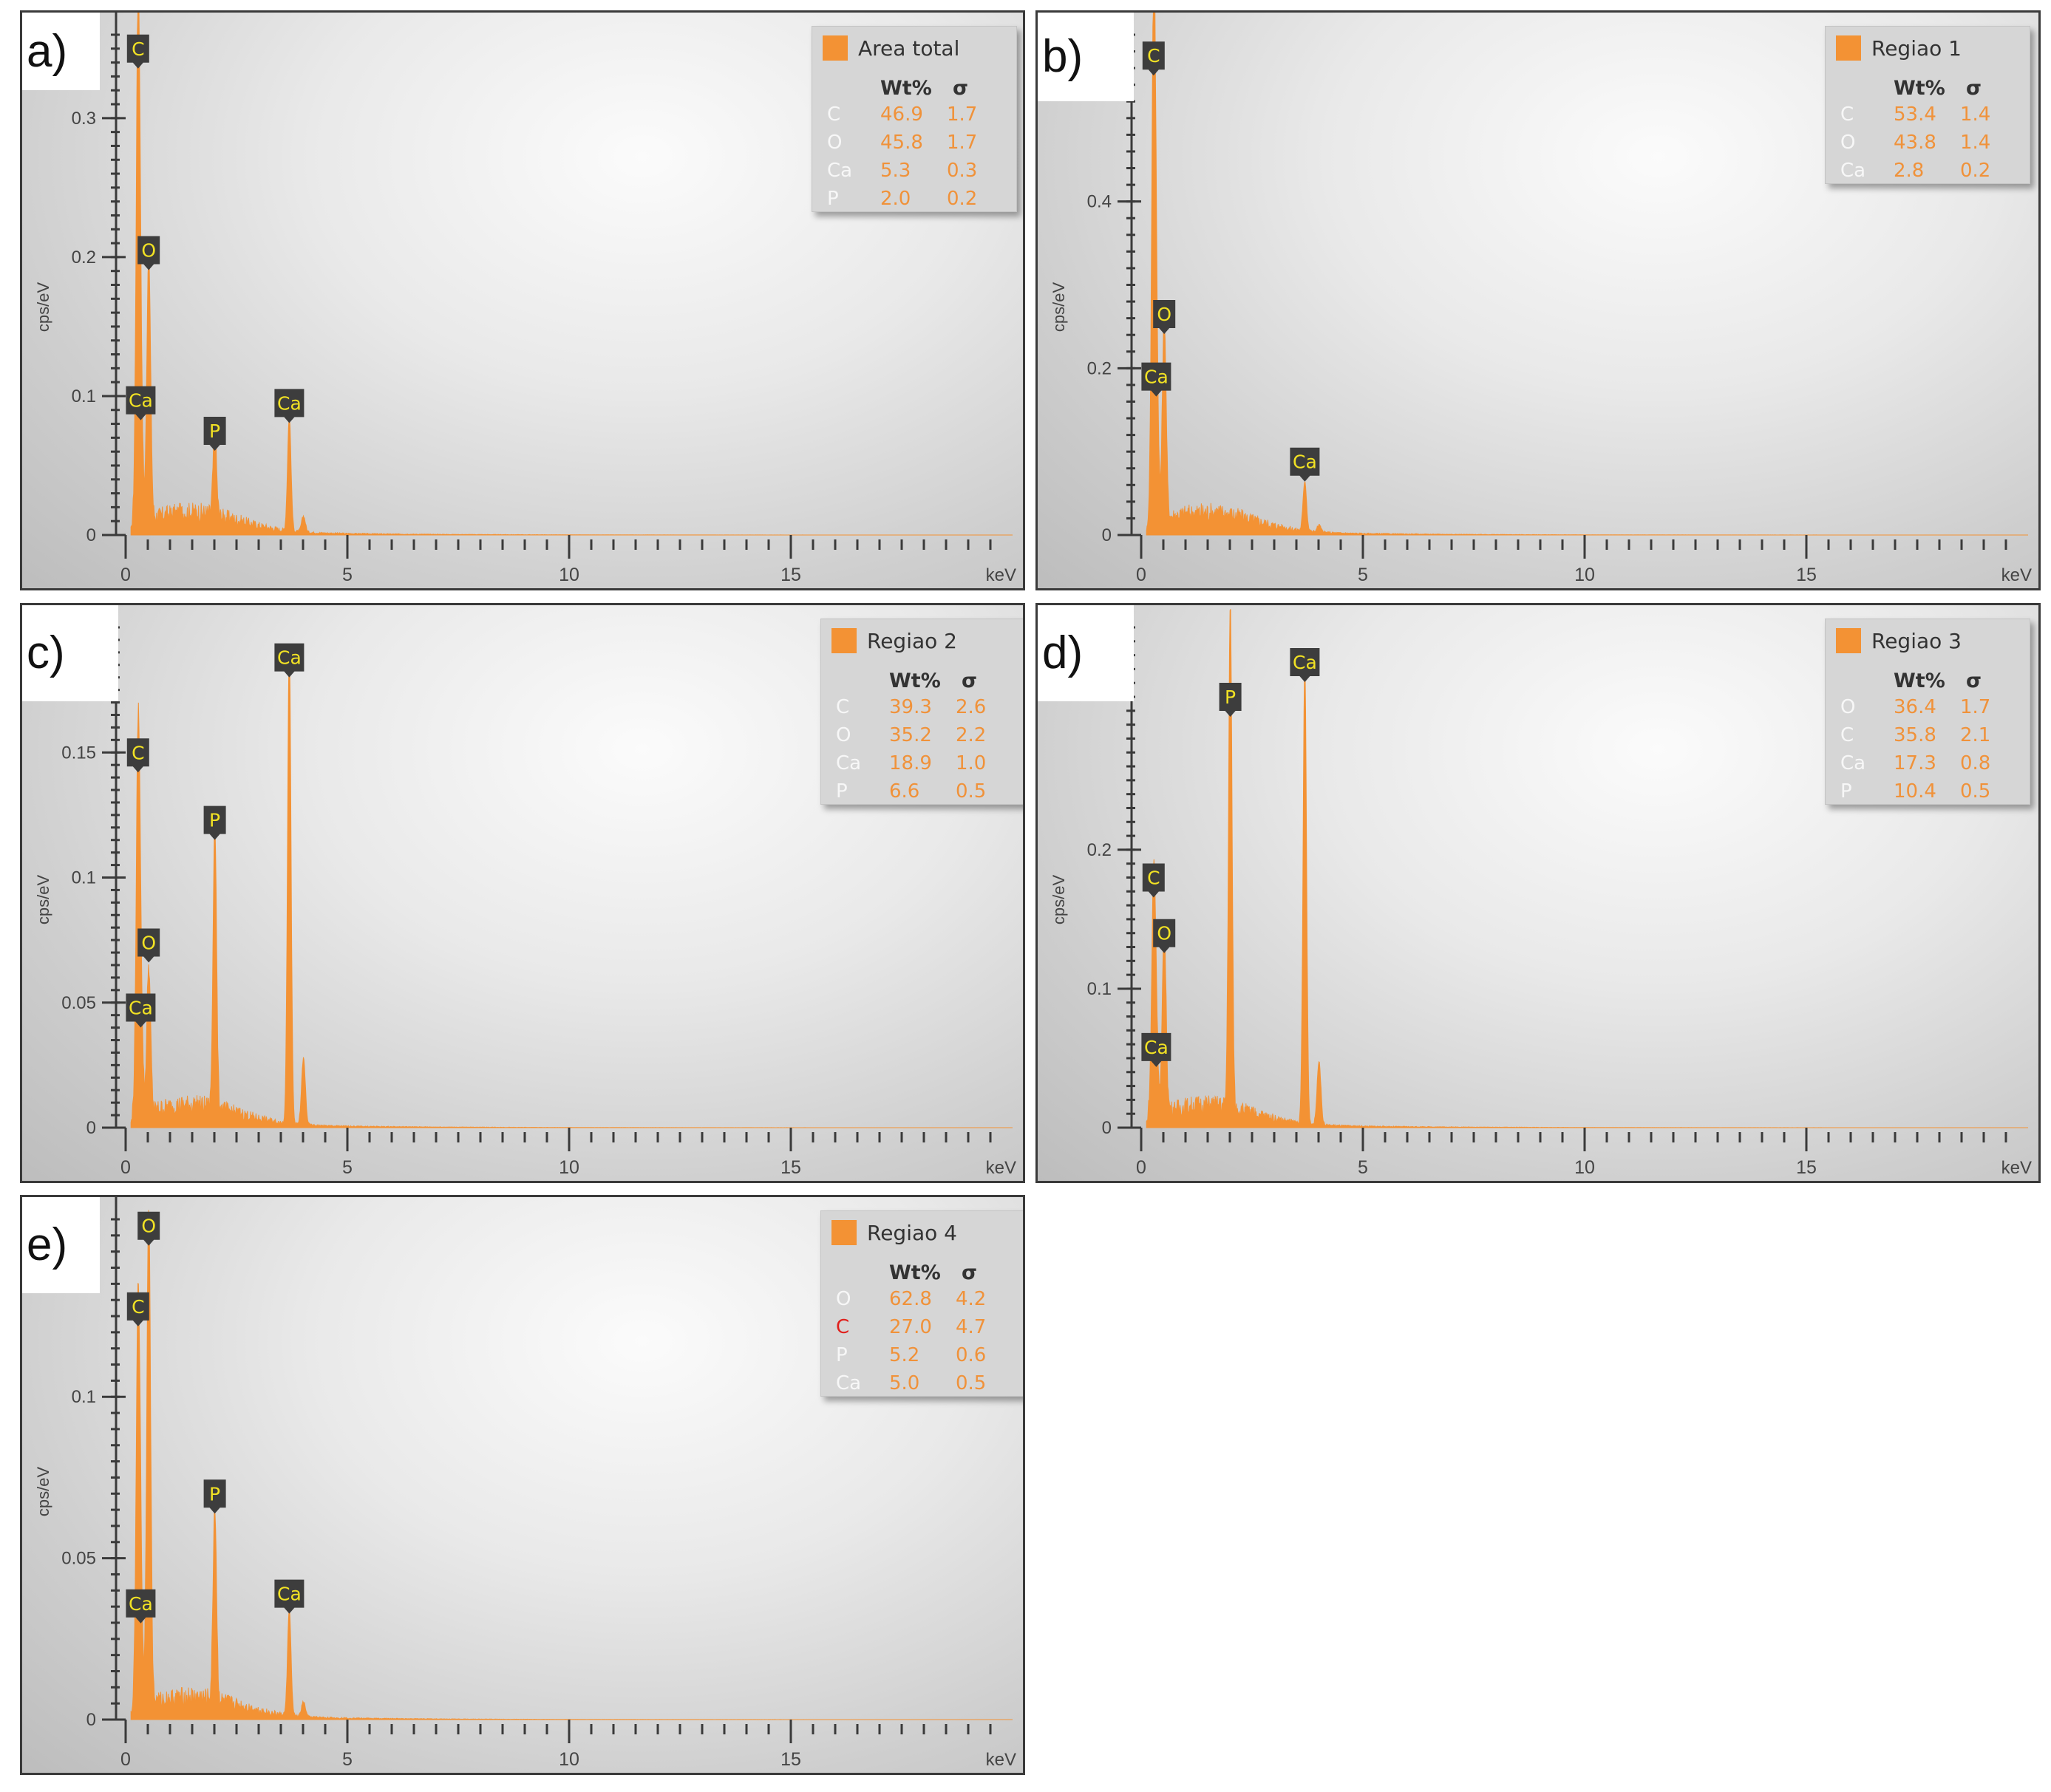  Describe the element at coordinates (1927, 105) in the screenshot. I see `composition-legend: Regiao 1 Wt% σ C 53.4 1.4 O 43.8 1.4 Ca 2.8 0.2` at that location.